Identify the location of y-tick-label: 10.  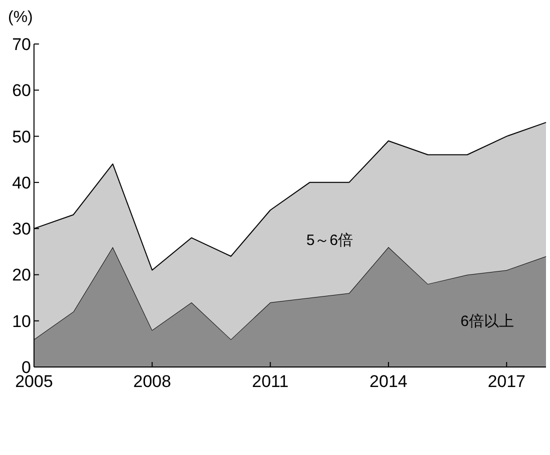
(21, 321).